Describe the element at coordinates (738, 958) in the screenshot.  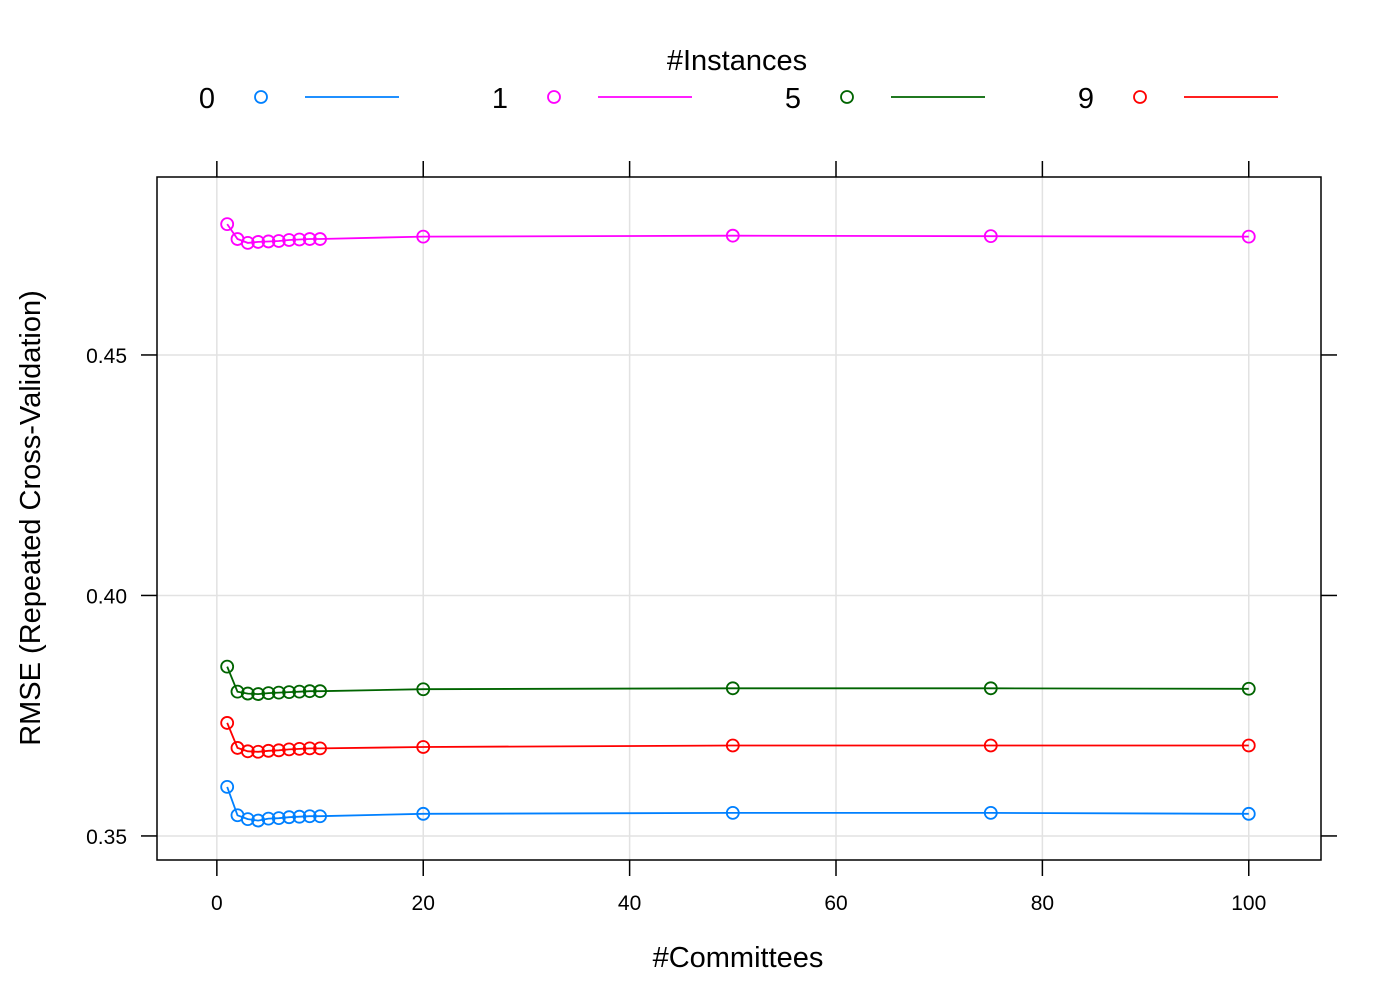
I see `x-axis-title: #Committees` at that location.